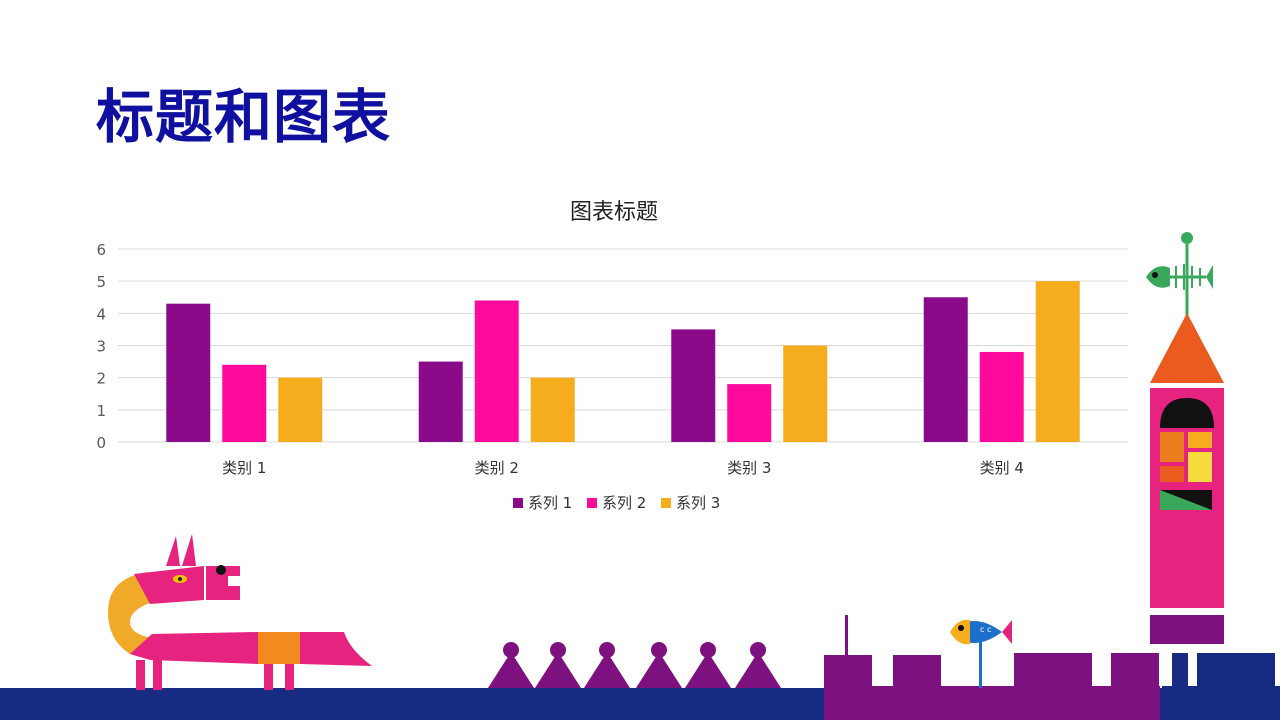  I want to click on y-tick-label: 3, so click(101, 347).